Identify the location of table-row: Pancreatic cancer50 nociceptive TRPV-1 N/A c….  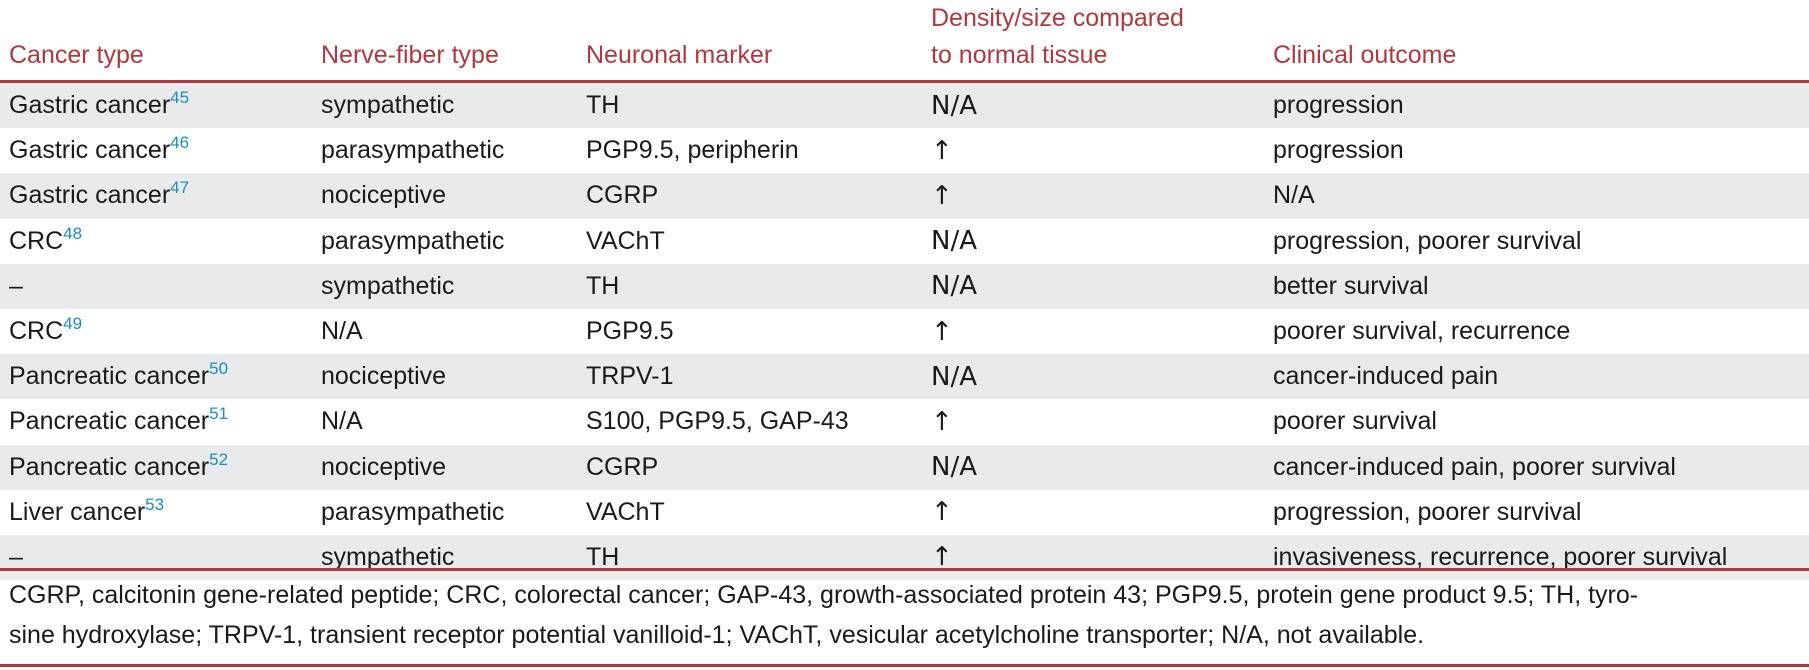
(904, 377).